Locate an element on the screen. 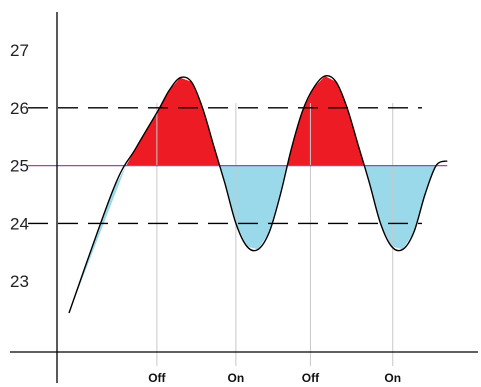 This screenshot has height=387, width=481. y-tick-label: 25 is located at coordinates (19, 166).